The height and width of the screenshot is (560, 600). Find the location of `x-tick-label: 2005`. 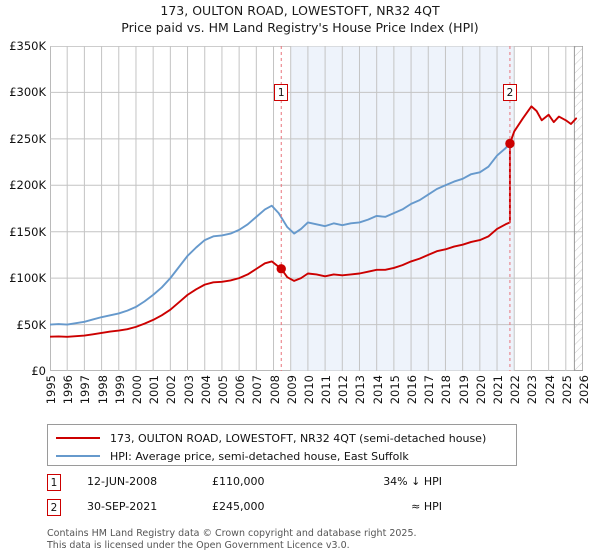

x-tick-label: 2005 is located at coordinates (222, 390).